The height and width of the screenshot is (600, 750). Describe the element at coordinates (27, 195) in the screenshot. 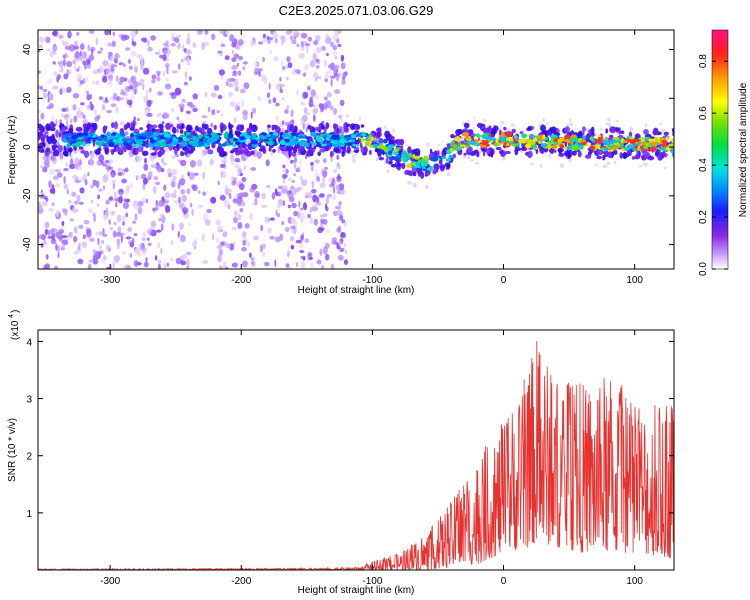

I see `spectrogram-ytick-label: -20` at that location.